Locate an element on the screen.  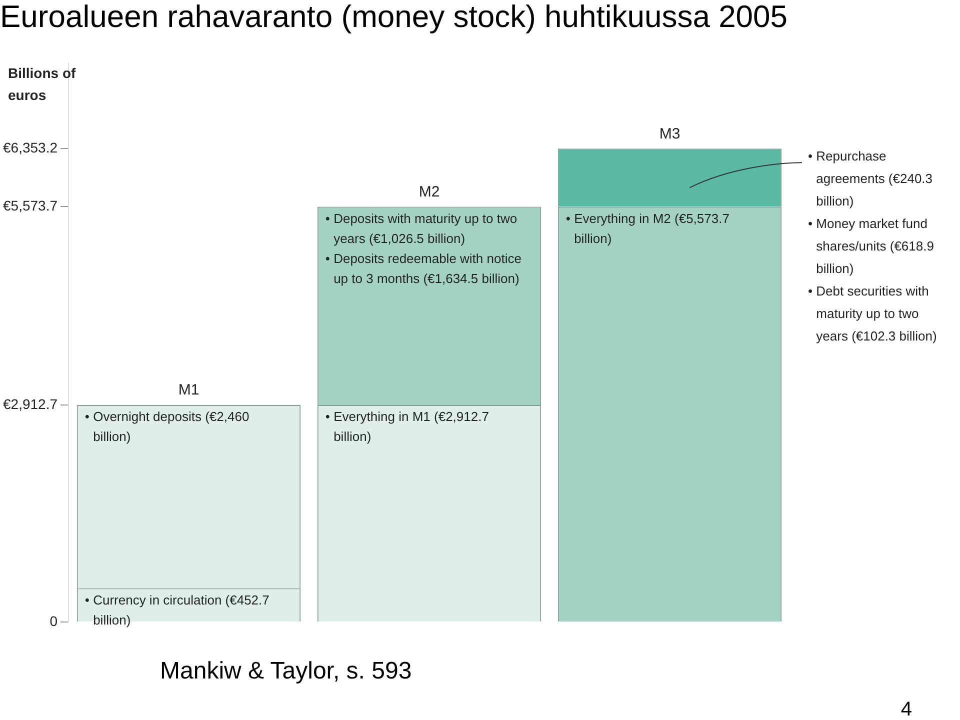
annotation: • Deposits with maturity up to two years (€1,026.5 billion) • Deposits redeemable with notice up to 3 months (€1,634.5 billion) is located at coordinates (423, 248).